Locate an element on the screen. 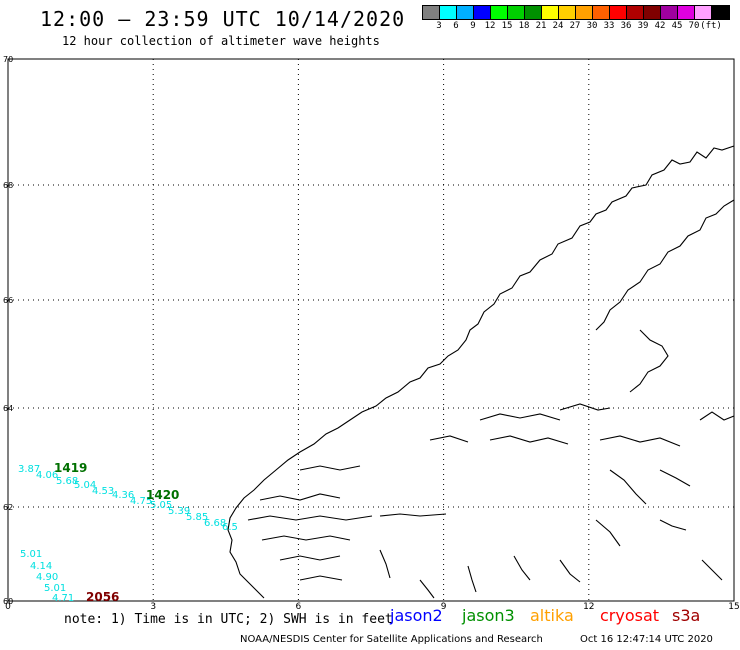 The image size is (740, 650). scale-label: 24 is located at coordinates (558, 26).